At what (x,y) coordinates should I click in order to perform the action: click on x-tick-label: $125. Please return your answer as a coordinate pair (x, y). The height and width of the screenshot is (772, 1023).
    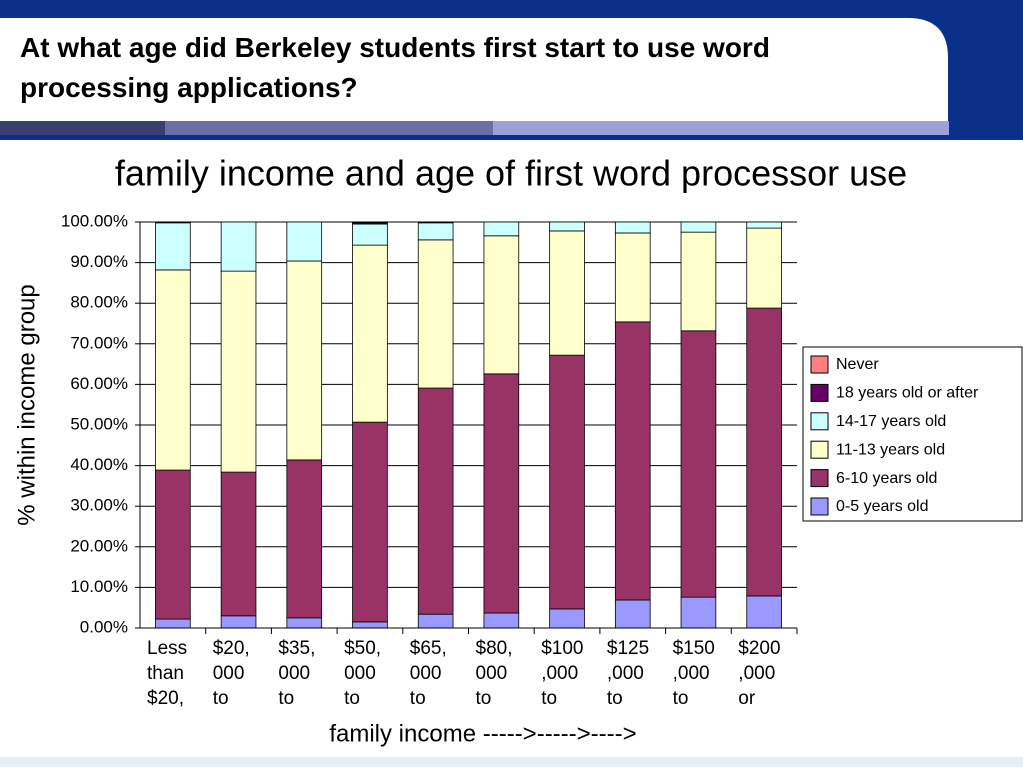
    Looking at the image, I should click on (628, 648).